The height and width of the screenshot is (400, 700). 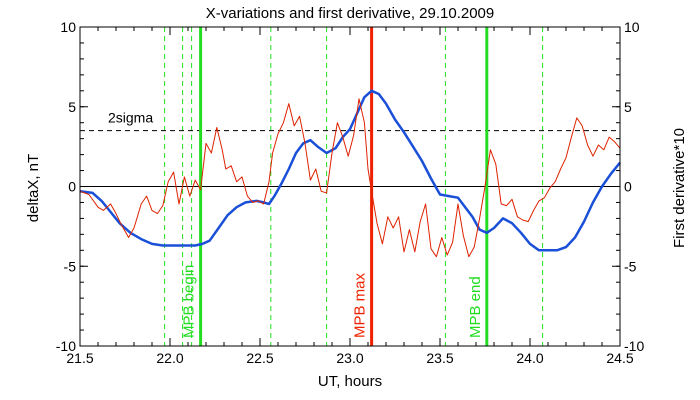 What do you see at coordinates (70, 266) in the screenshot?
I see `y-tick-label-left-1: -5` at bounding box center [70, 266].